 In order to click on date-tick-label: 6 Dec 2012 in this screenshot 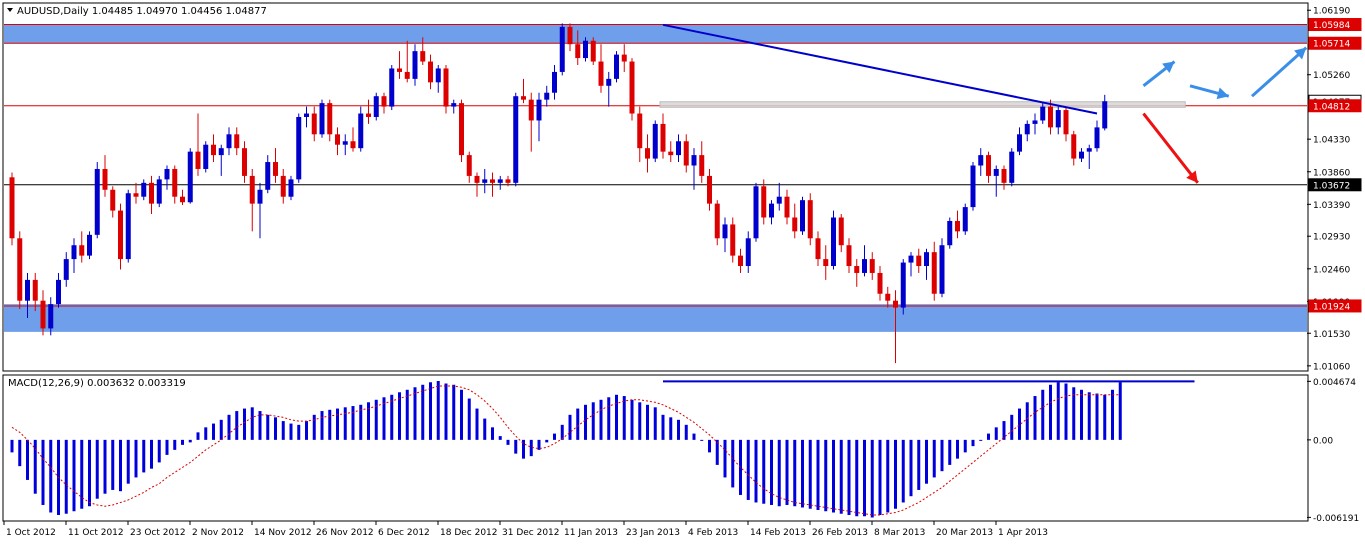, I will do `click(404, 533)`.